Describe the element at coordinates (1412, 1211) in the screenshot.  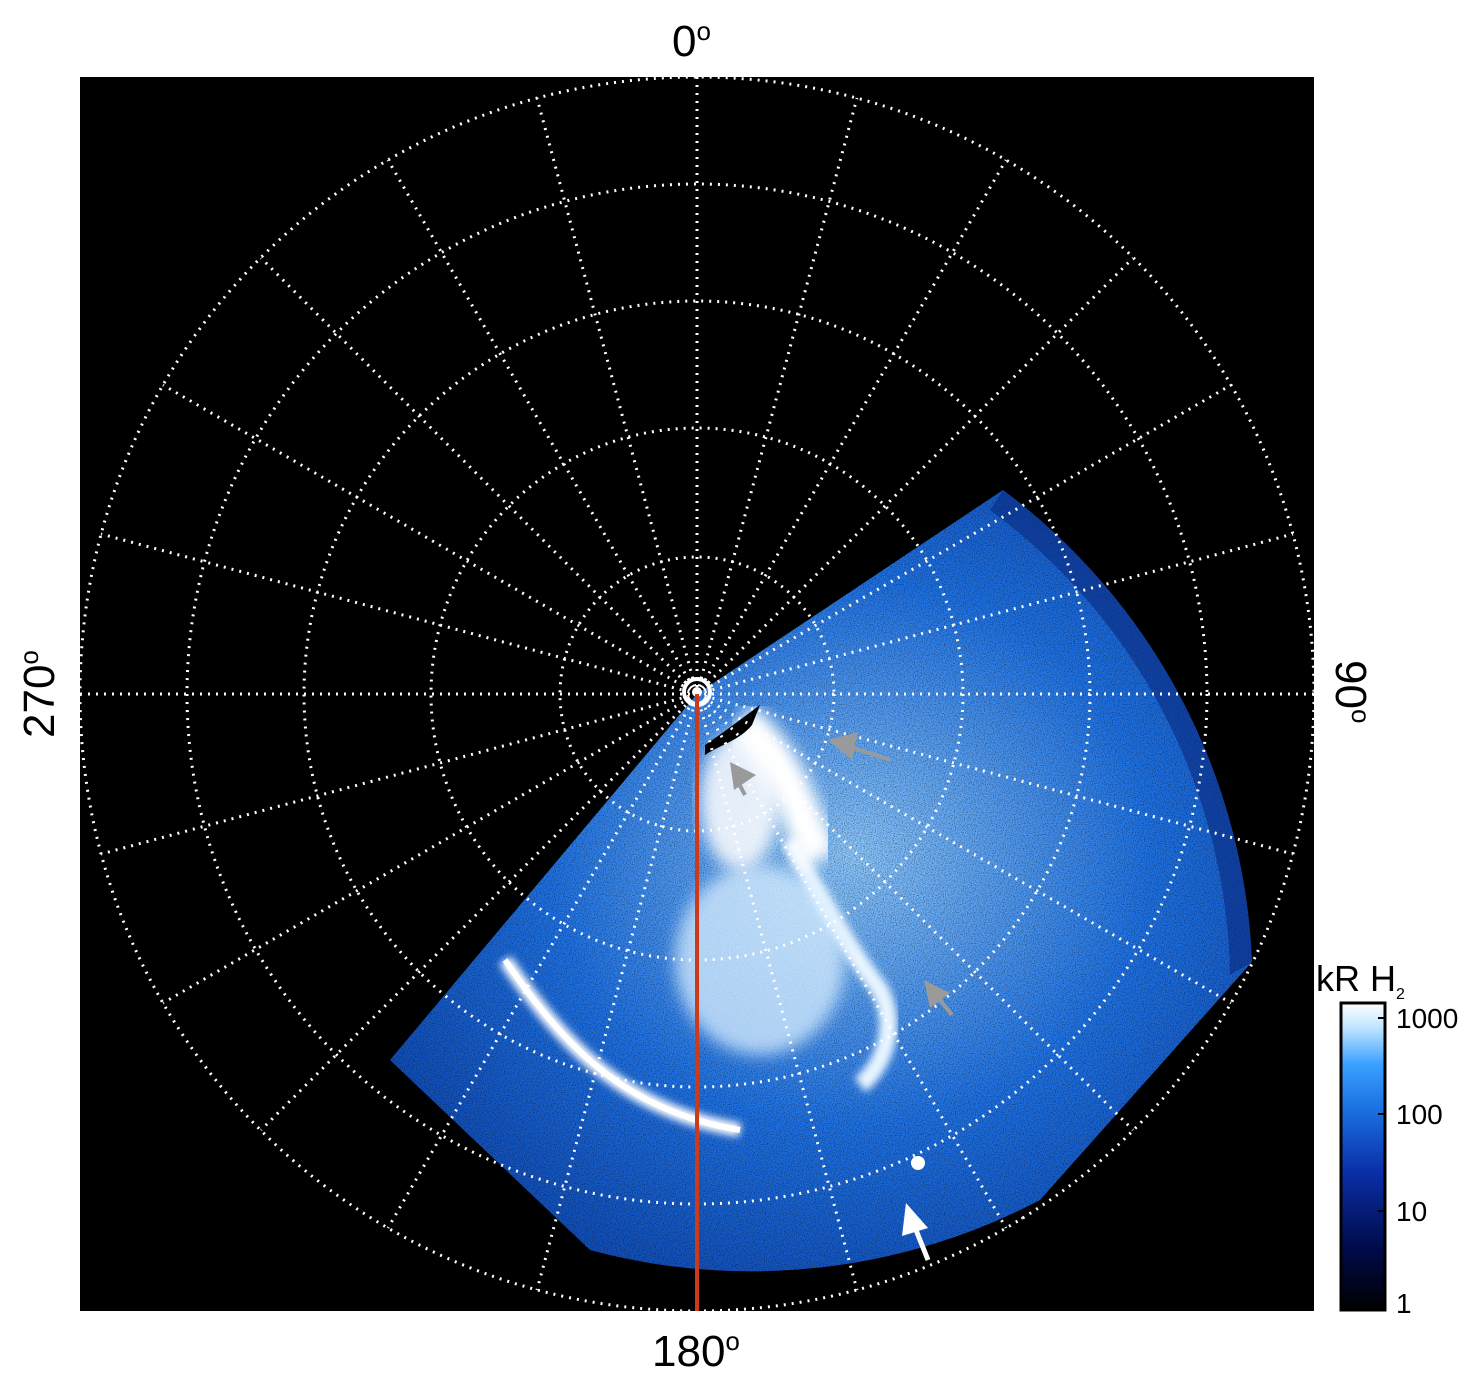
I see `colorbar-tick-10: 10` at that location.